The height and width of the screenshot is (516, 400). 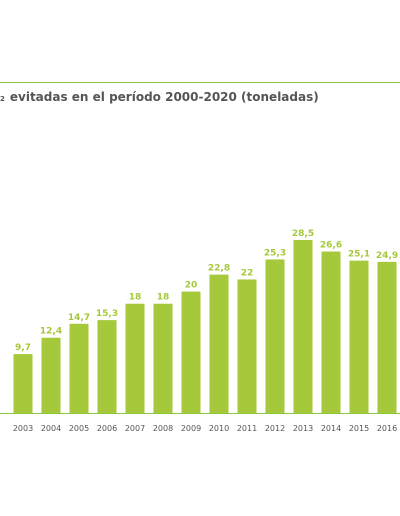 I want to click on value-label-2015: 25,1, so click(x=359, y=255).